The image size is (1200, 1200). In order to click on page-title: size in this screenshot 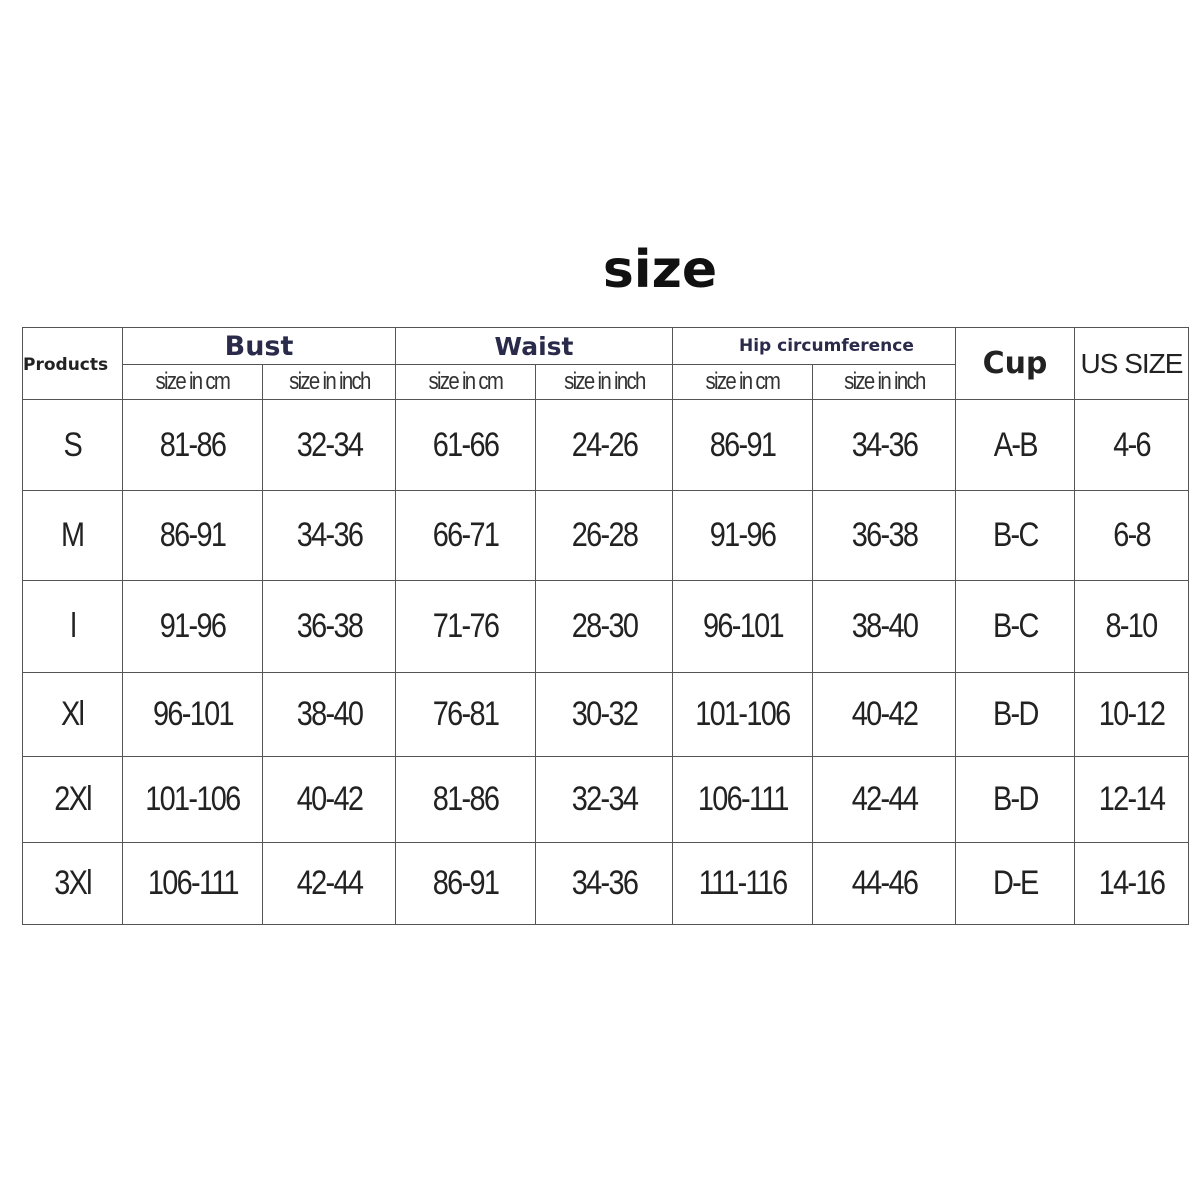, I will do `click(660, 270)`.